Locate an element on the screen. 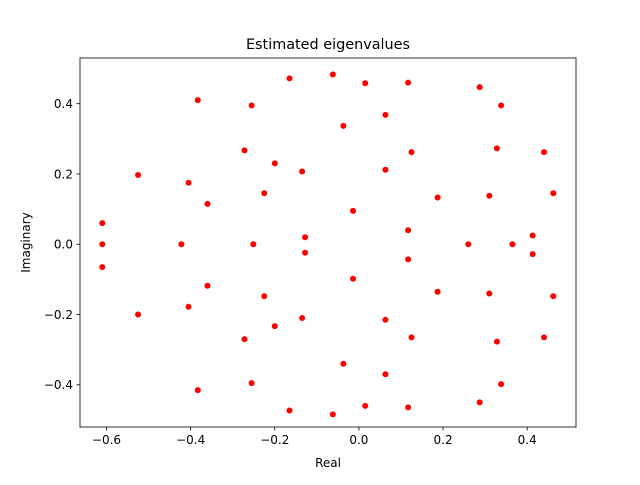 This screenshot has width=640, height=485. y-tick-label: −0.2 is located at coordinates (58, 315).